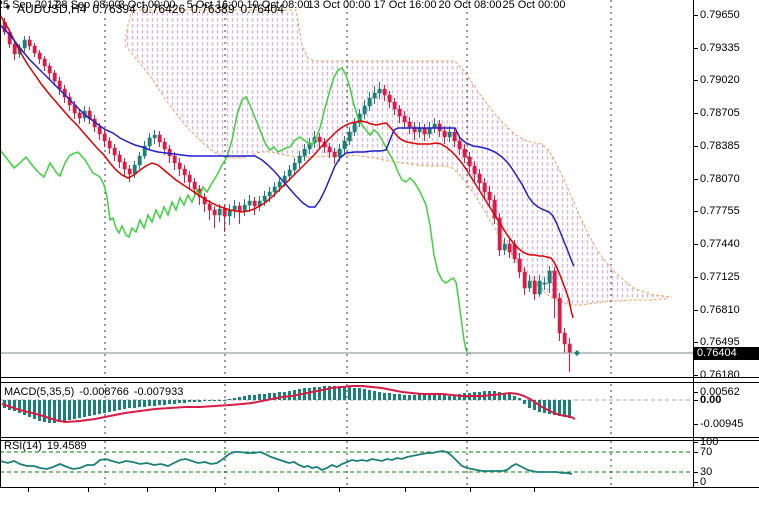 This screenshot has width=759, height=511. I want to click on chart-title: AUDUSD,H4 0.76394 0.76426 0.76389 0.76404, so click(150, 9).